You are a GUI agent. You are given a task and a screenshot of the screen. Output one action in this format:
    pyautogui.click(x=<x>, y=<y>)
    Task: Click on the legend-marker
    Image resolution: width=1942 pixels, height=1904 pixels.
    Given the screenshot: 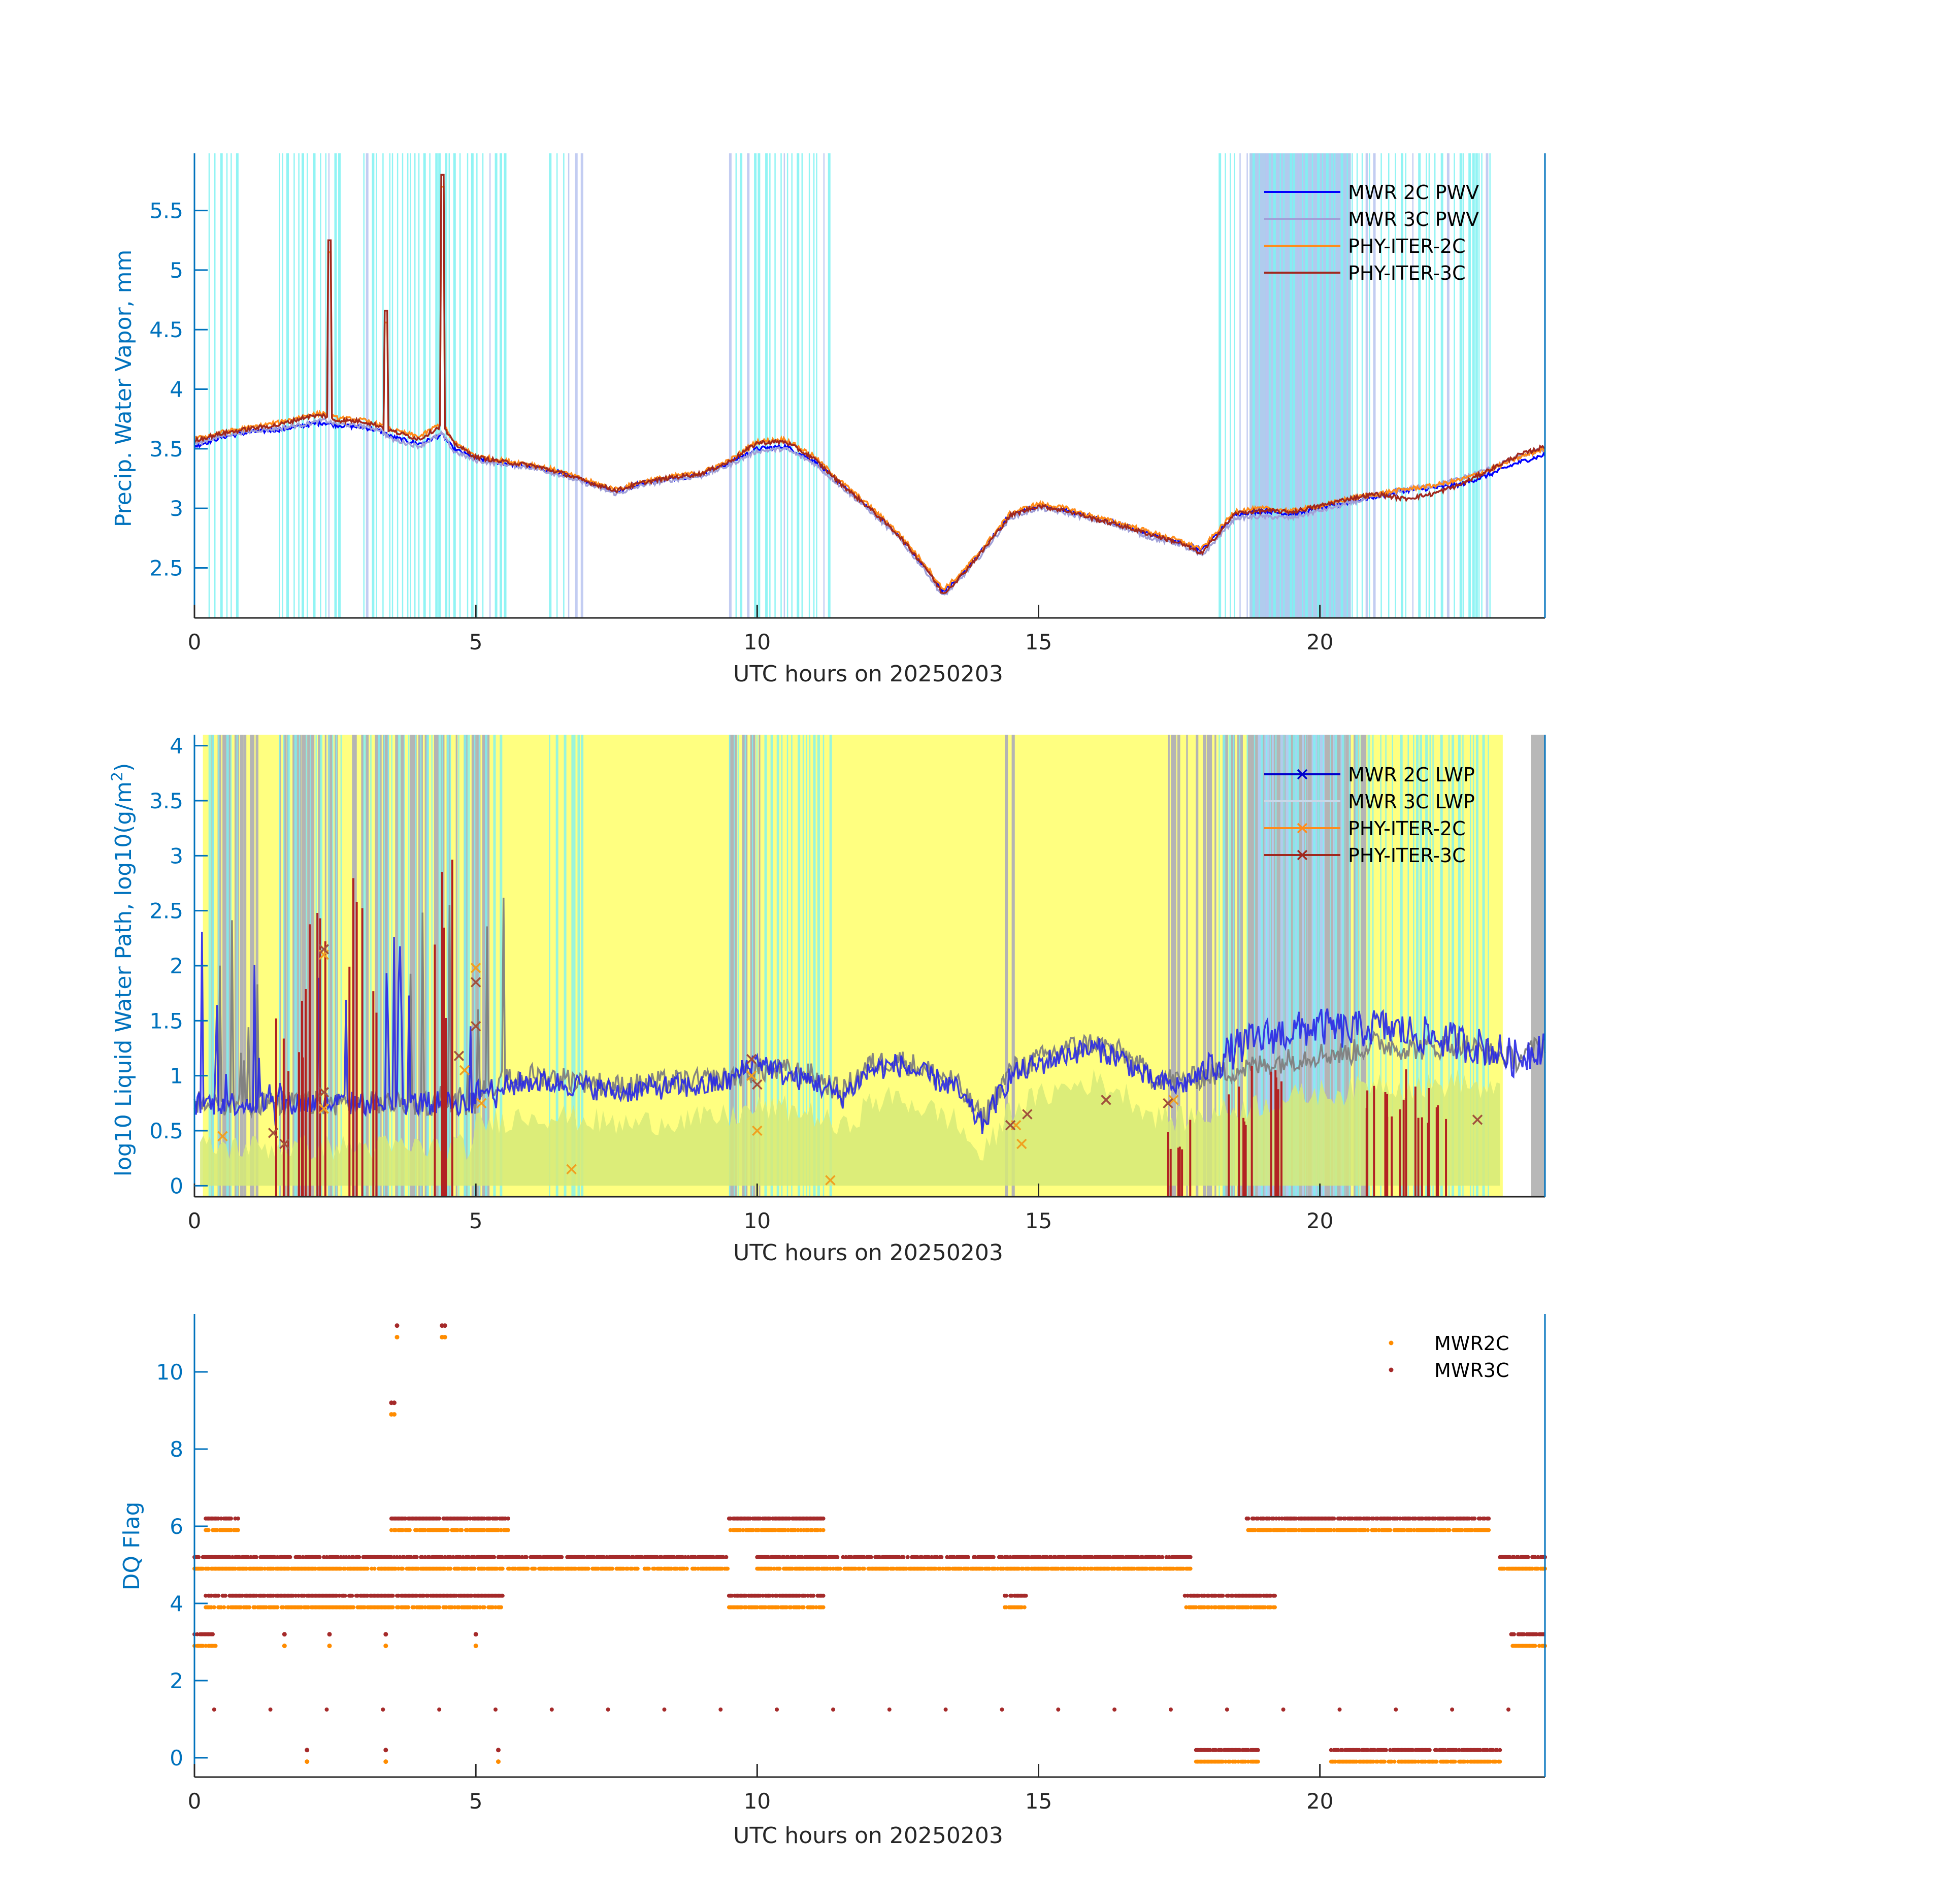 What is the action you would take?
    pyautogui.click(x=1302, y=855)
    